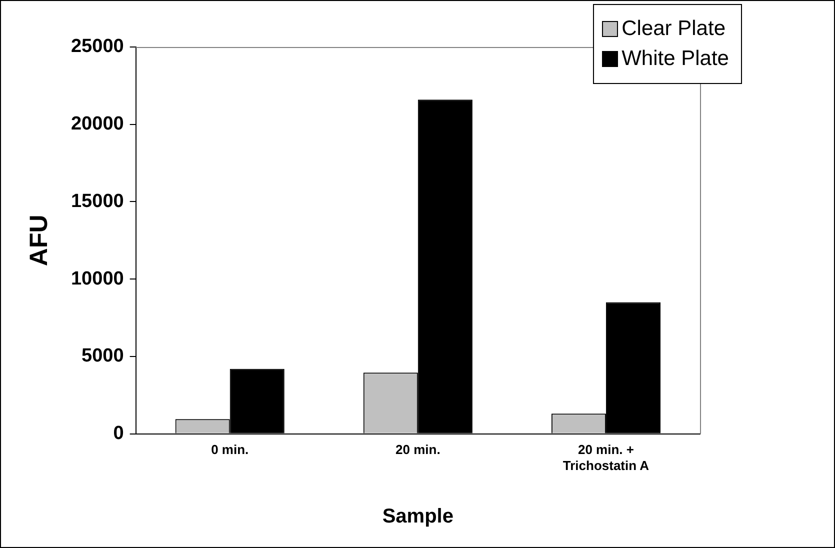 Image resolution: width=835 pixels, height=548 pixels. What do you see at coordinates (675, 59) in the screenshot?
I see `legend-label: White Plate` at bounding box center [675, 59].